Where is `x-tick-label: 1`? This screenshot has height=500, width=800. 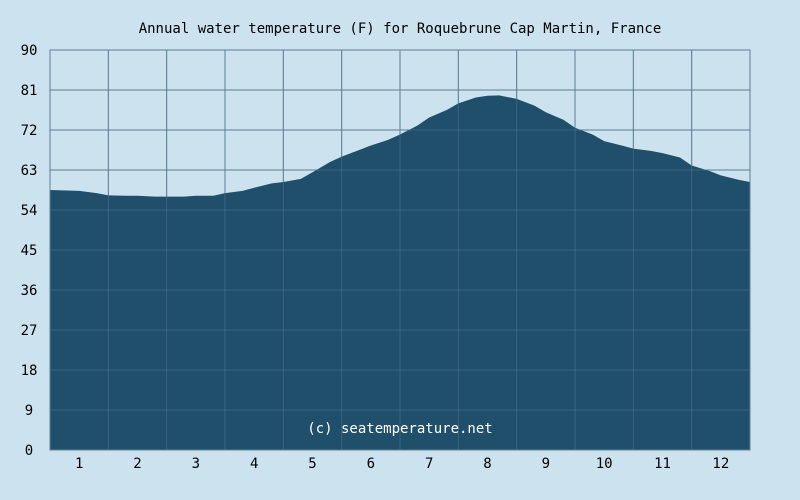
x-tick-label: 1 is located at coordinates (79, 464).